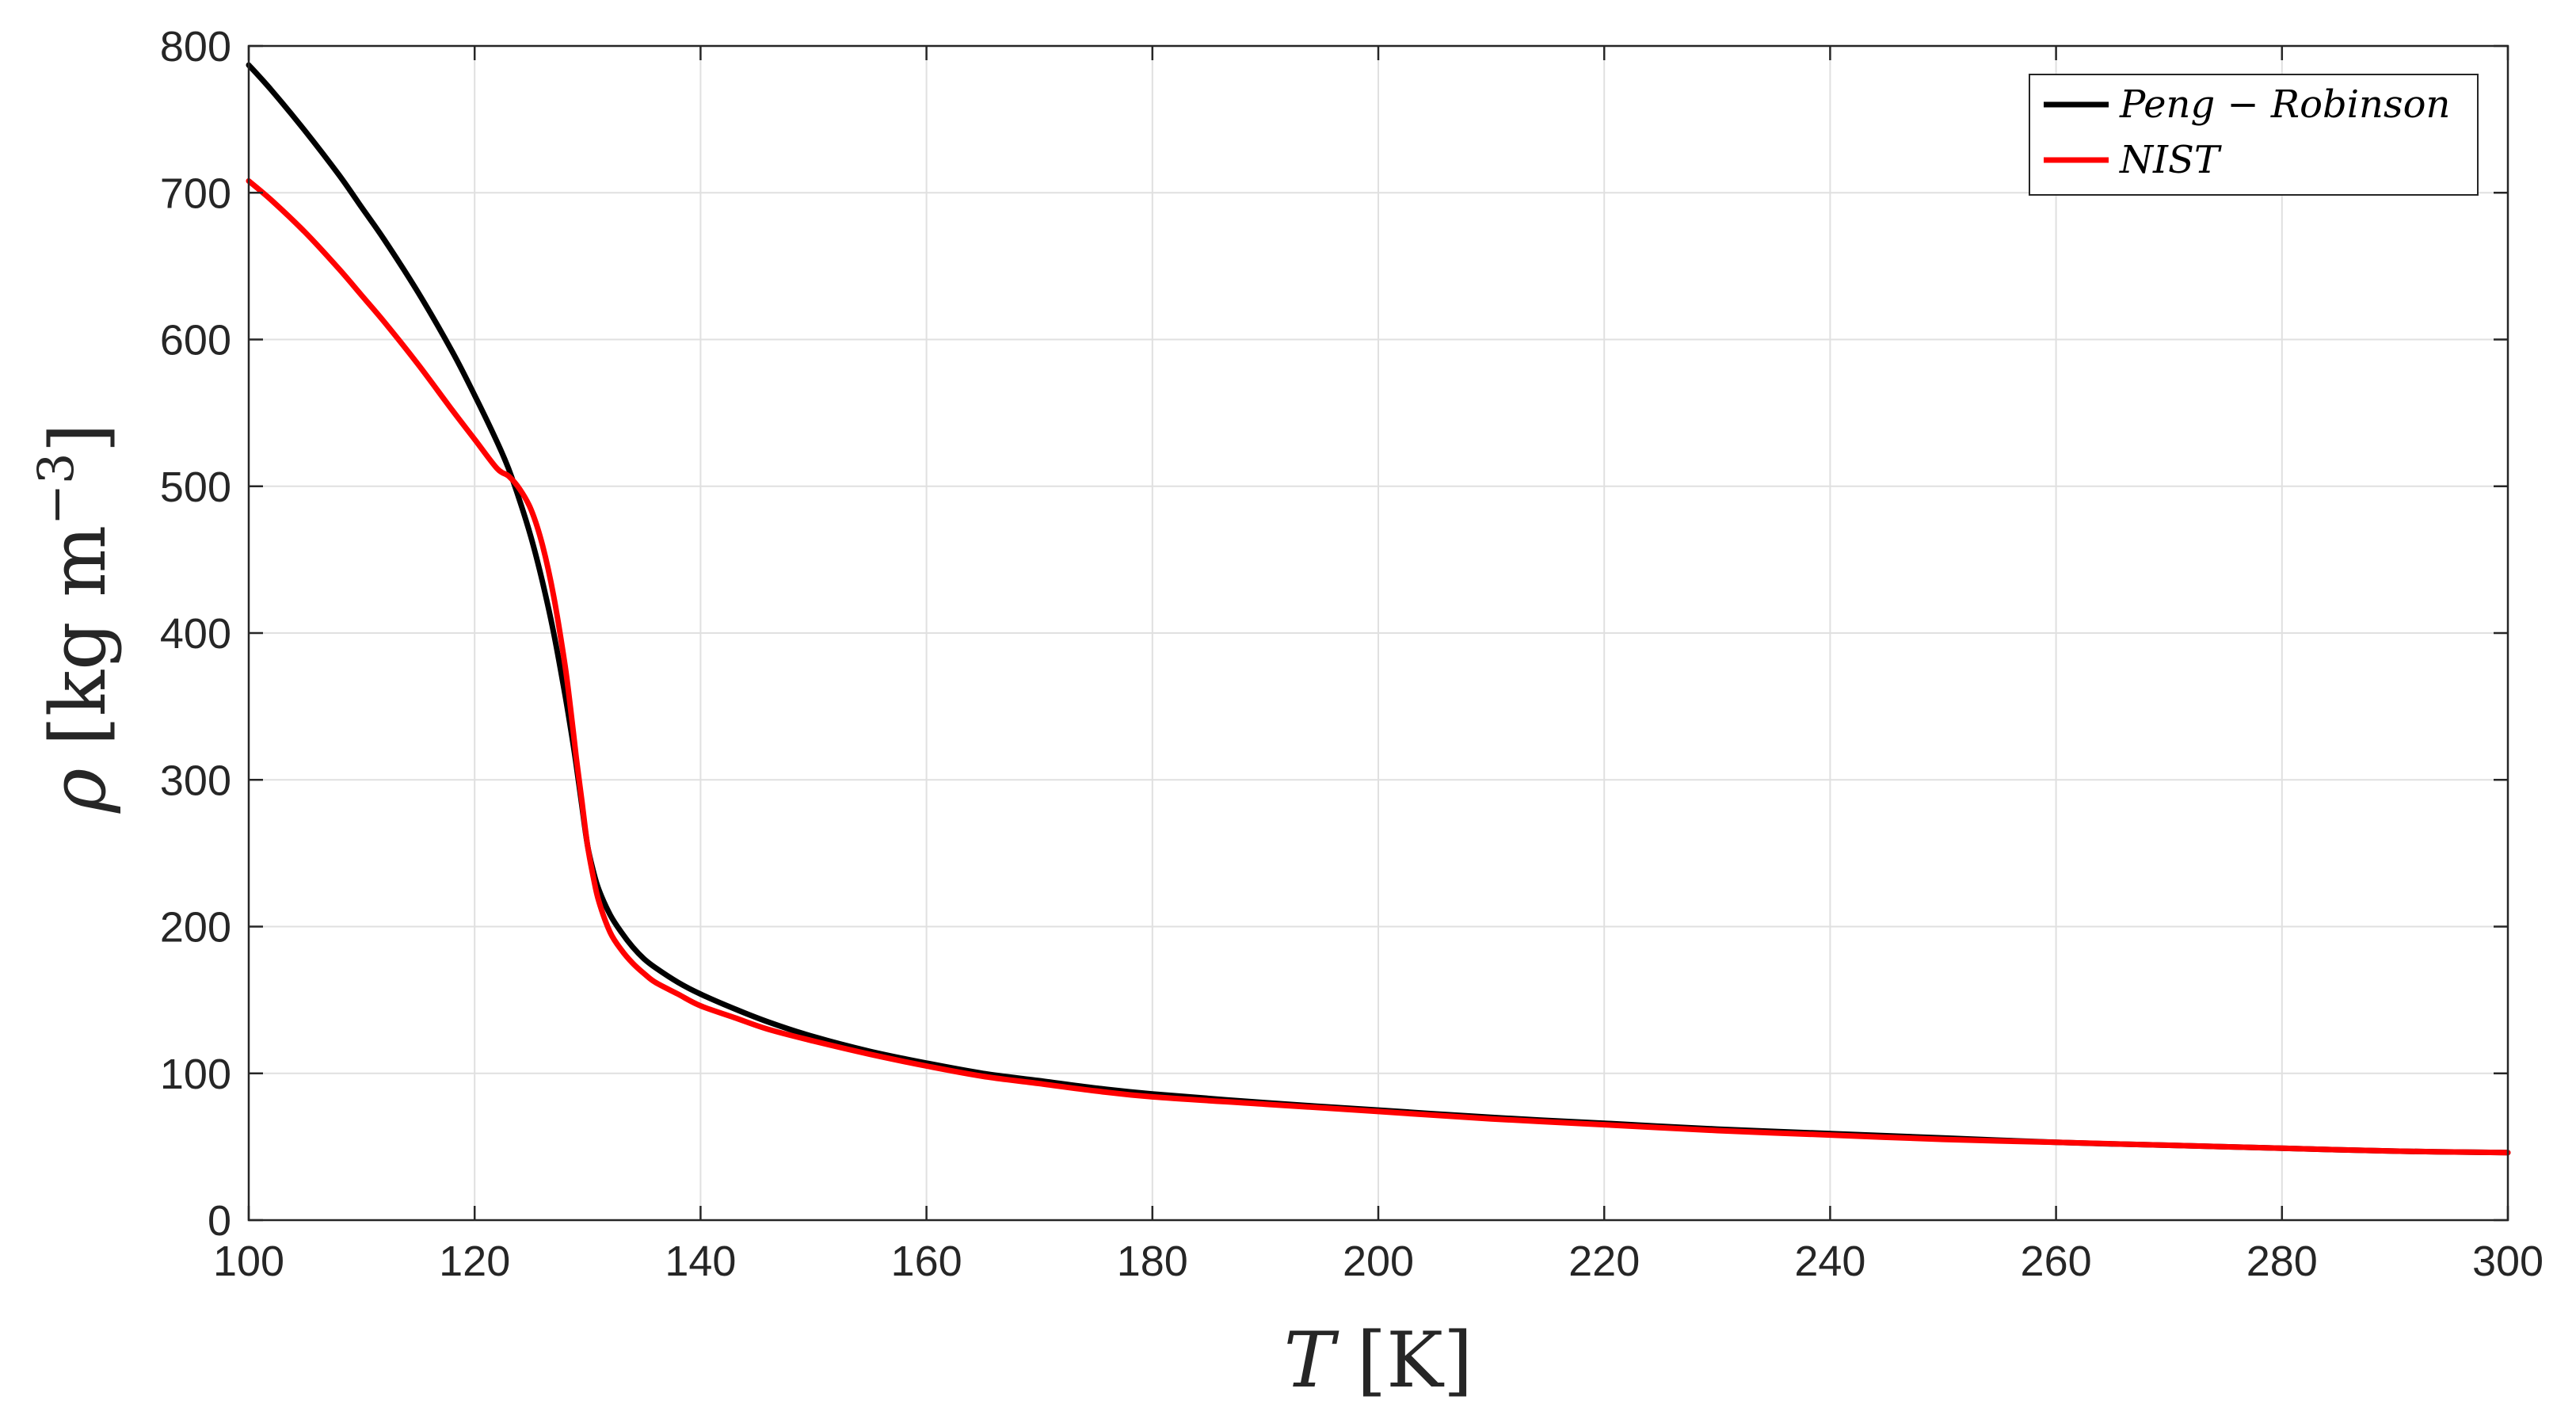 The width and height of the screenshot is (2576, 1419). I want to click on x-axis-symbol: T, so click(1312, 1360).